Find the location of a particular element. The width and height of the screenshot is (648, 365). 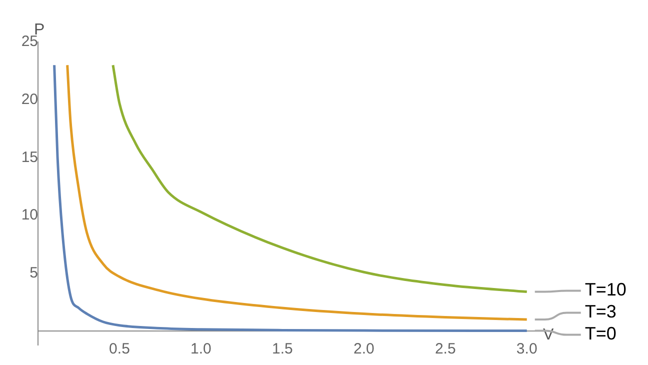

x-tick-label: 0.5 is located at coordinates (119, 349).